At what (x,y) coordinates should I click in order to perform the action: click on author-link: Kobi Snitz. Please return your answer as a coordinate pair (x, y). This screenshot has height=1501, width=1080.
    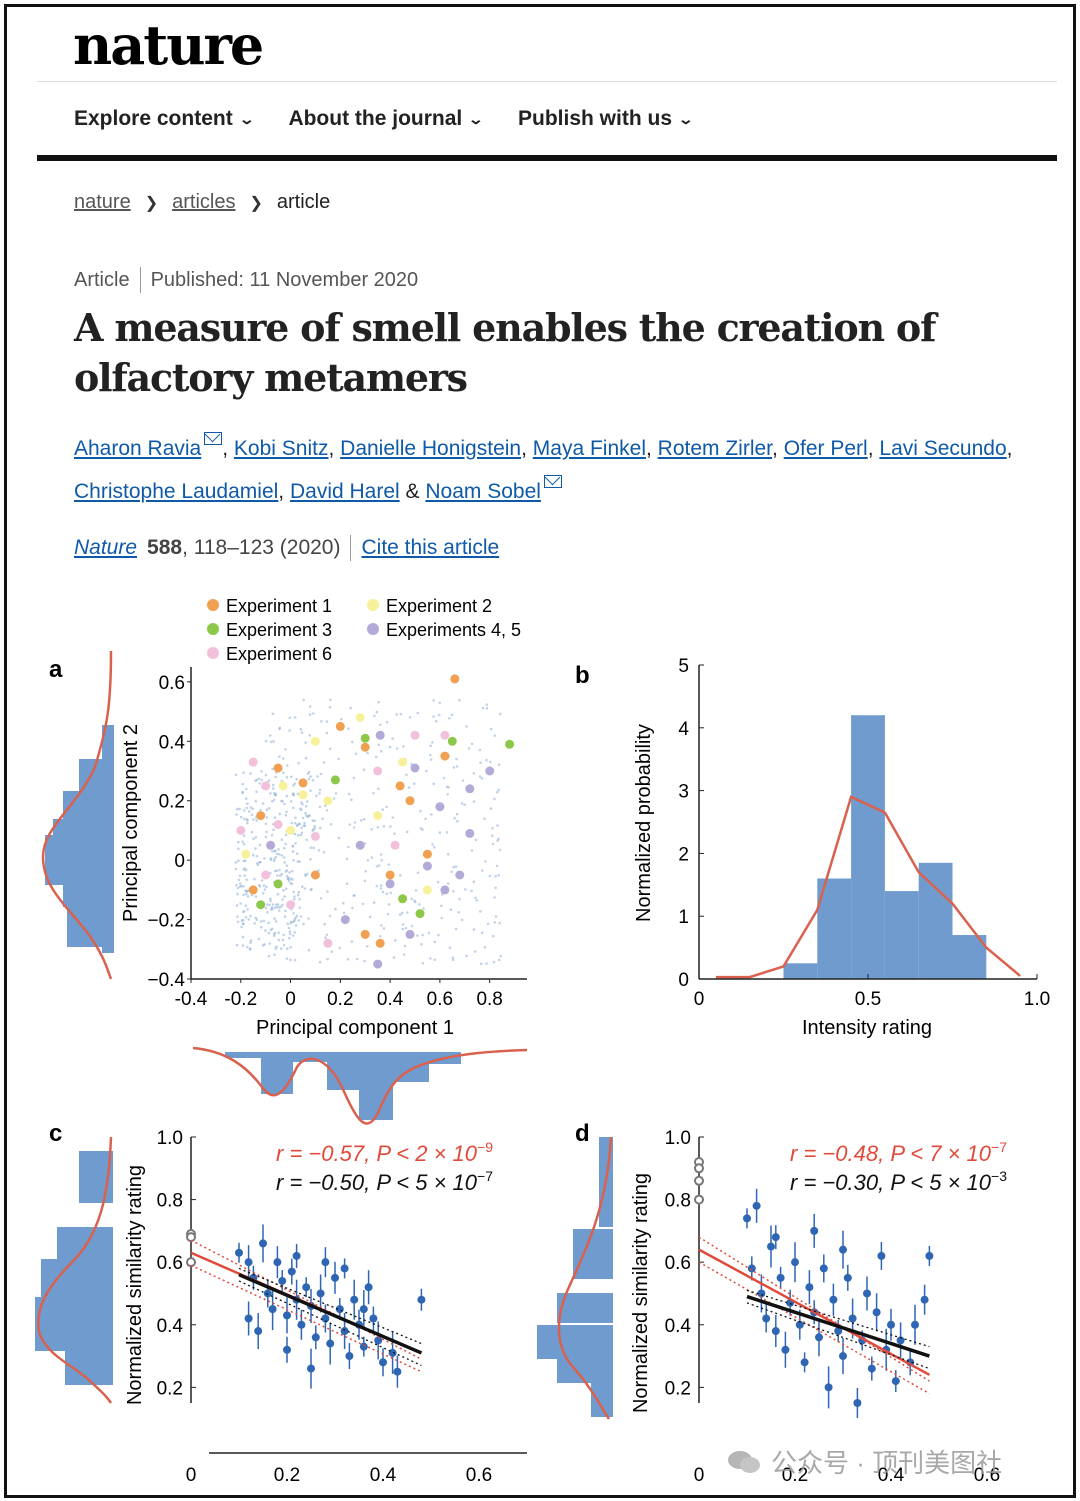
    Looking at the image, I should click on (281, 448).